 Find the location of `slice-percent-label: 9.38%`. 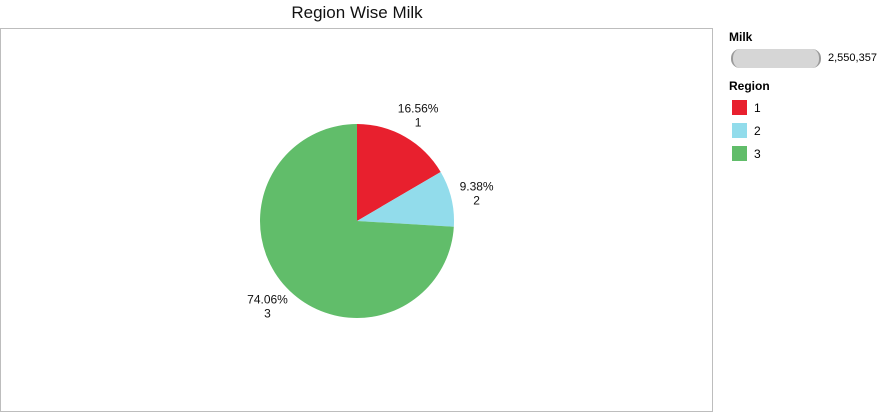

slice-percent-label: 9.38% is located at coordinates (477, 186).